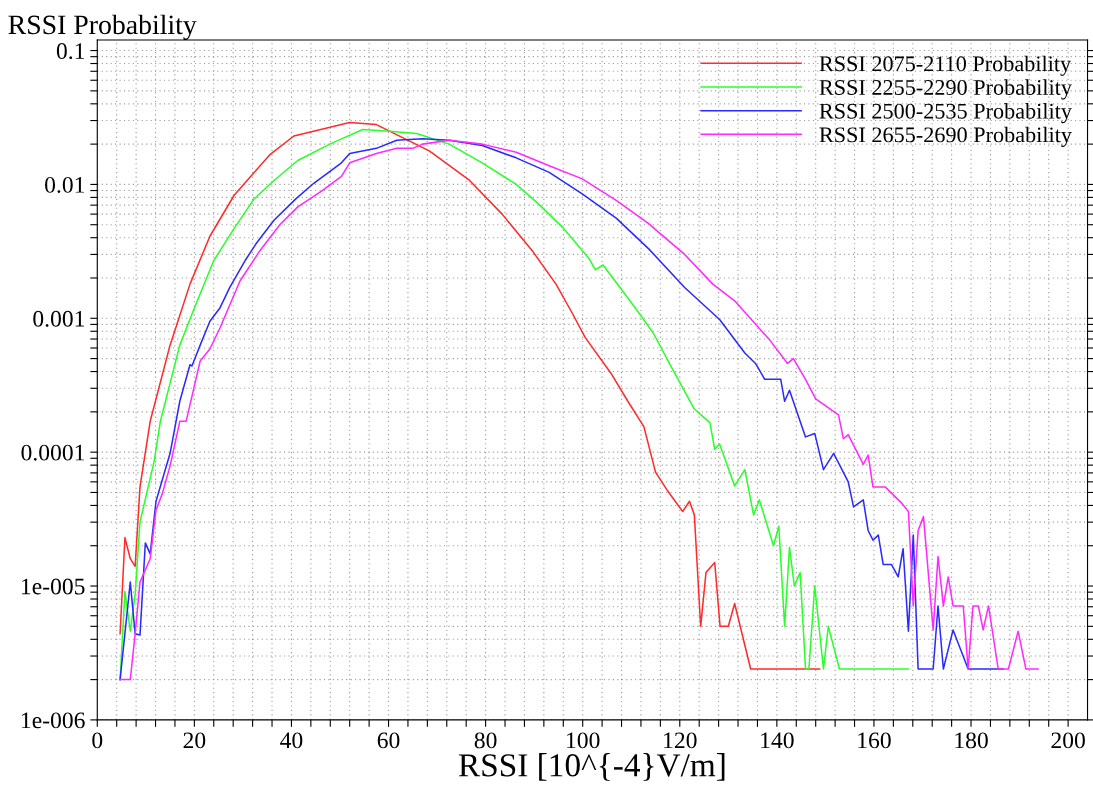 The width and height of the screenshot is (1093, 799). I want to click on x-tick-label: 100, so click(583, 740).